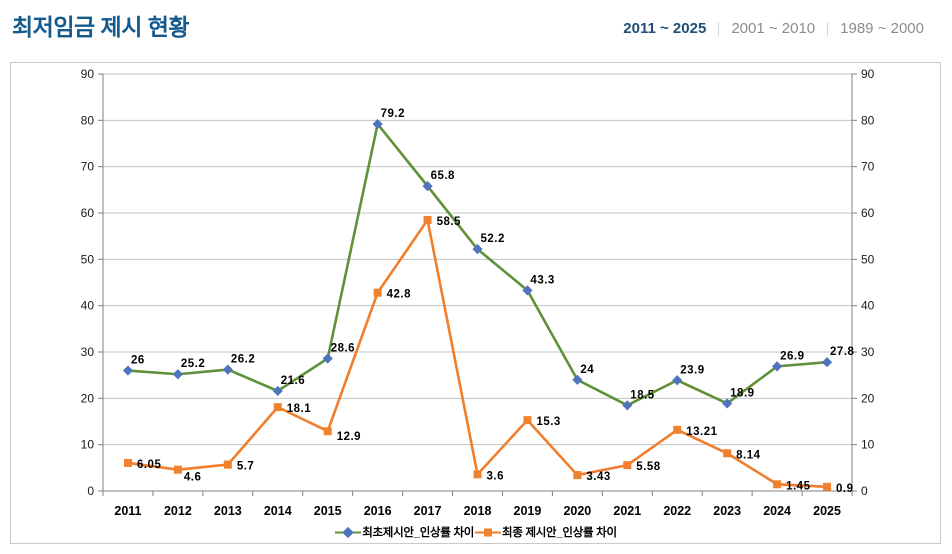  What do you see at coordinates (88, 398) in the screenshot?
I see `y-axis-label-left: 20` at bounding box center [88, 398].